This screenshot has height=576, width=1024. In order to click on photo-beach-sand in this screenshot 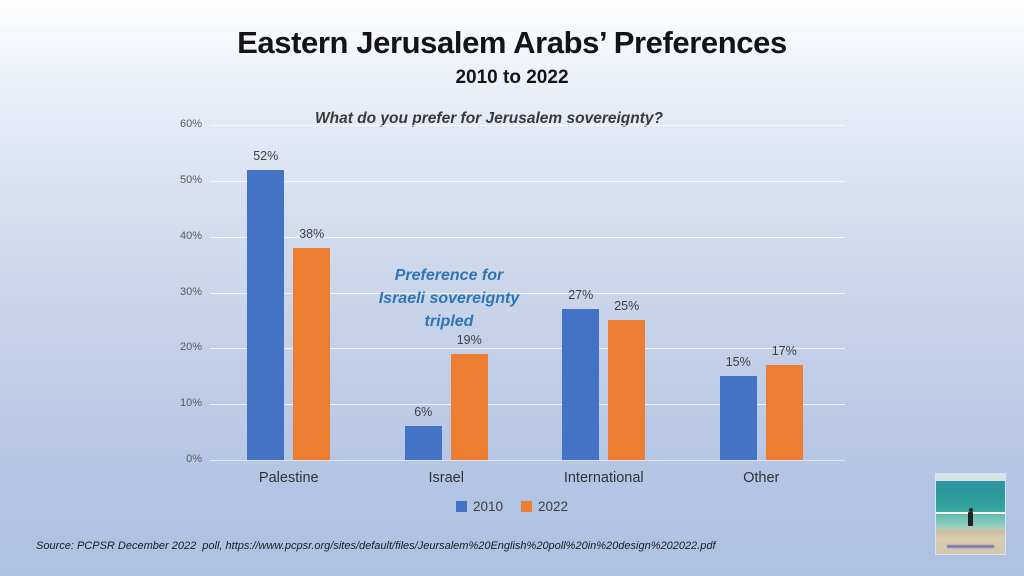, I will do `click(970, 542)`.